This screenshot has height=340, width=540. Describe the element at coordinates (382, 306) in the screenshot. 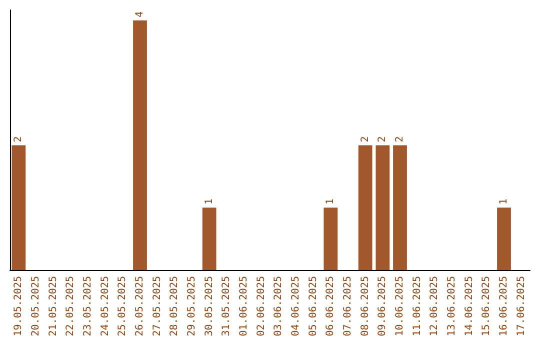

I see `x-tick-label: 09.06.2025` at that location.